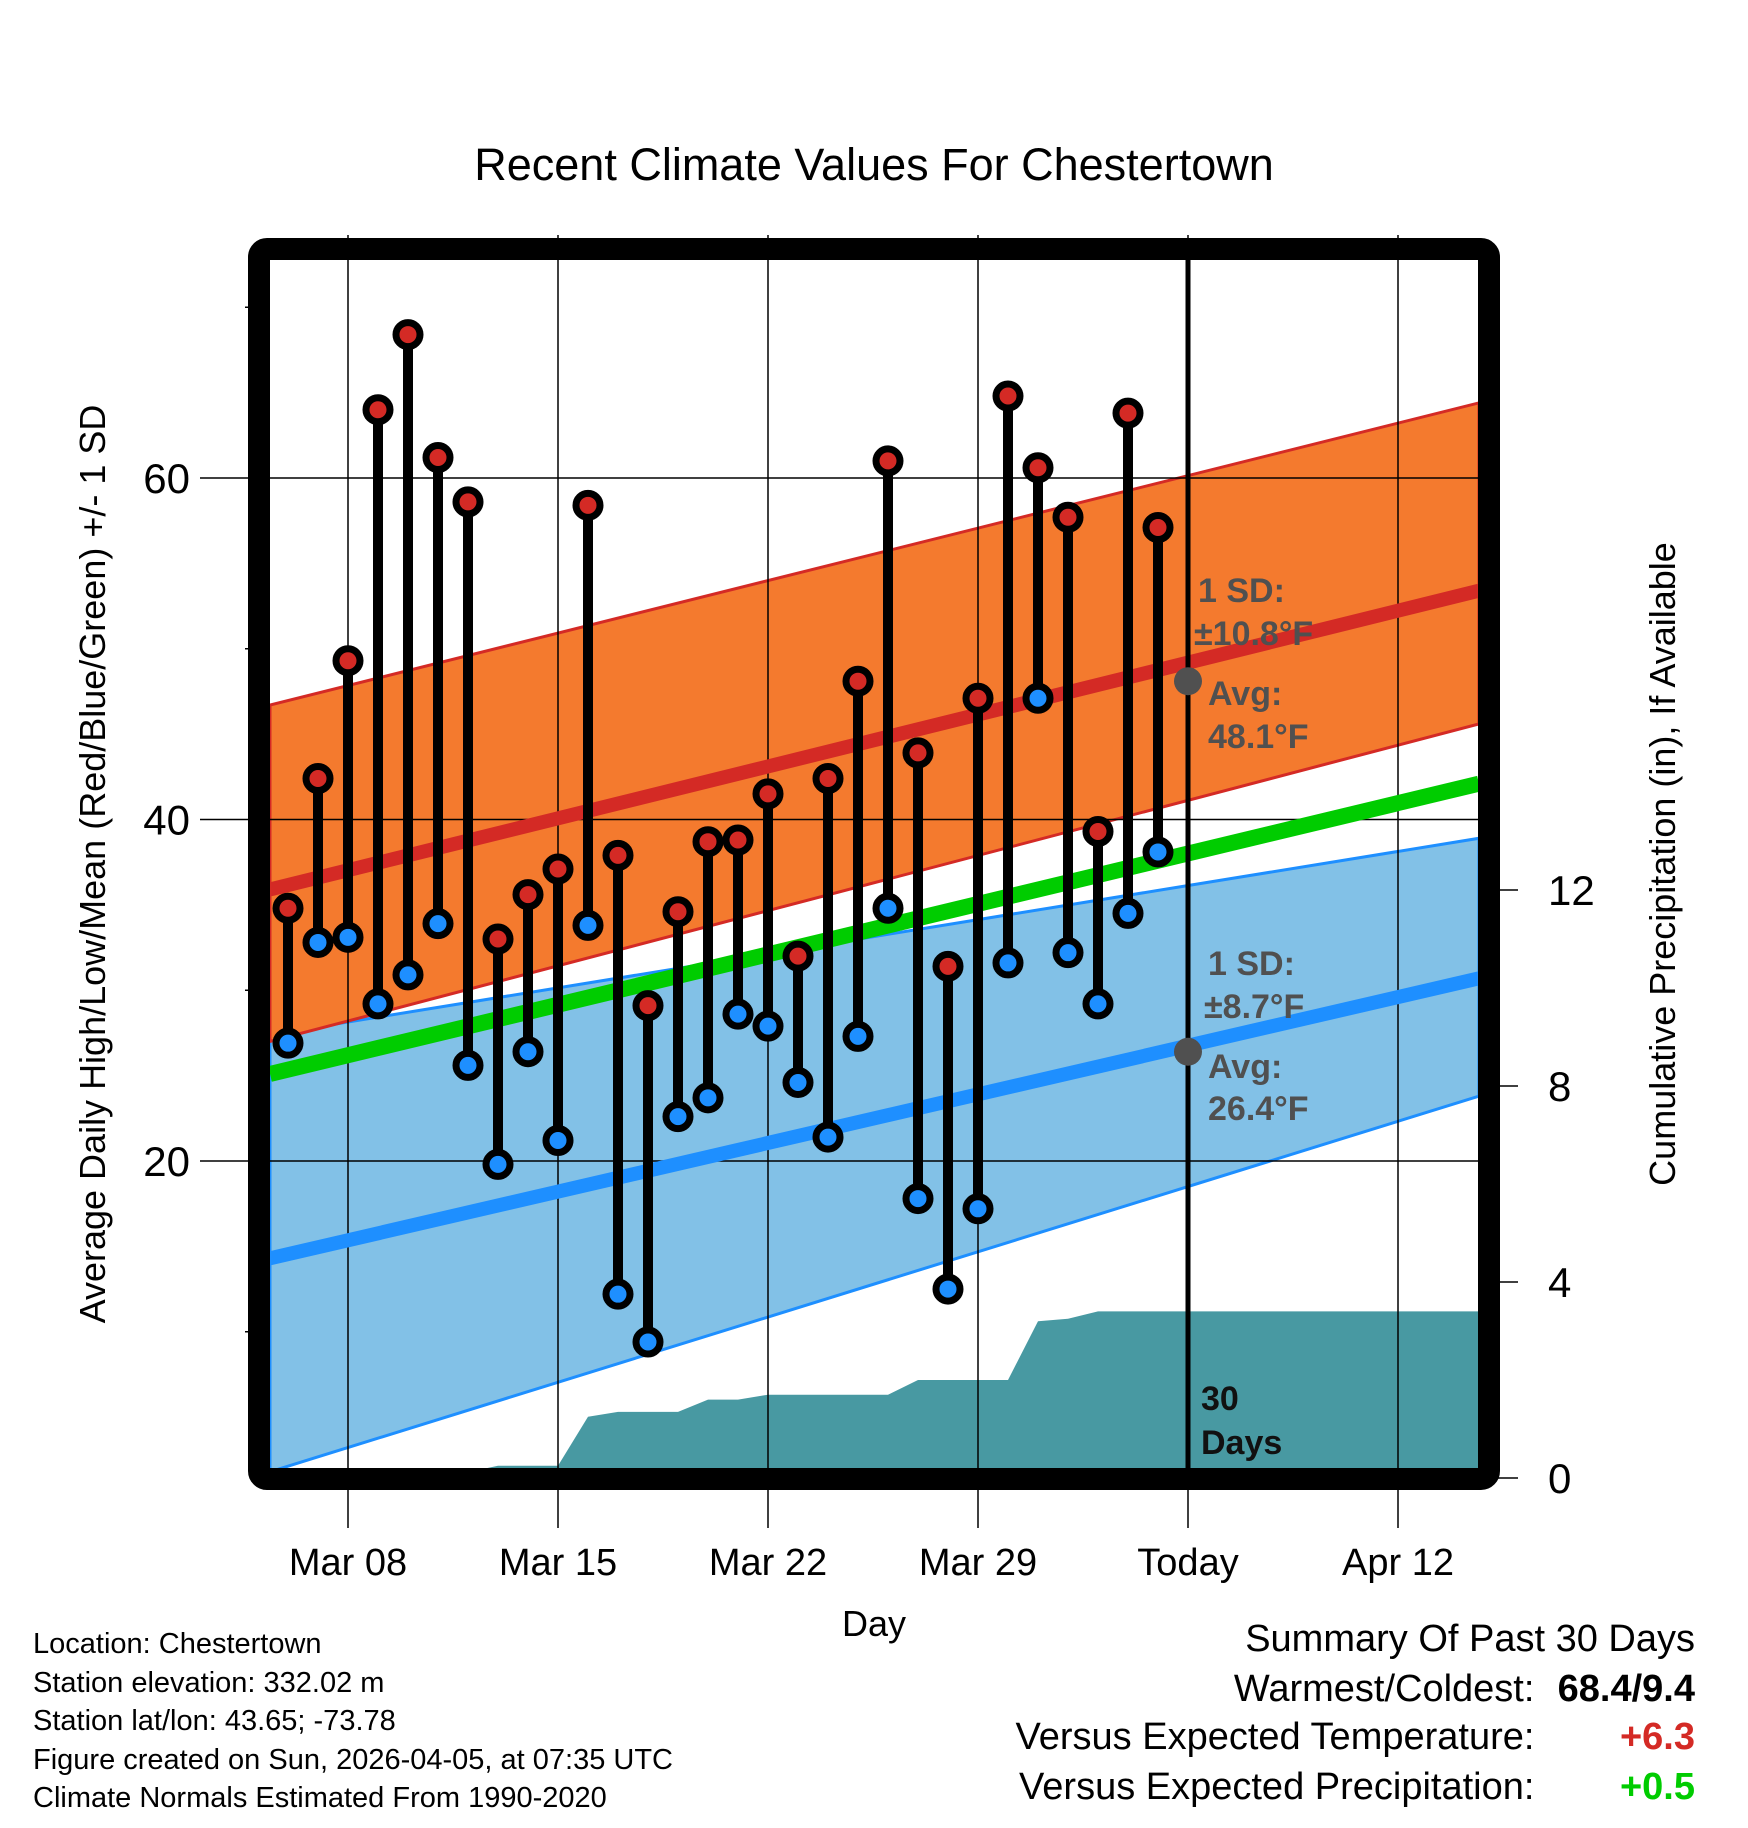  I want to click on today-days-label: Days, so click(1241, 1443).